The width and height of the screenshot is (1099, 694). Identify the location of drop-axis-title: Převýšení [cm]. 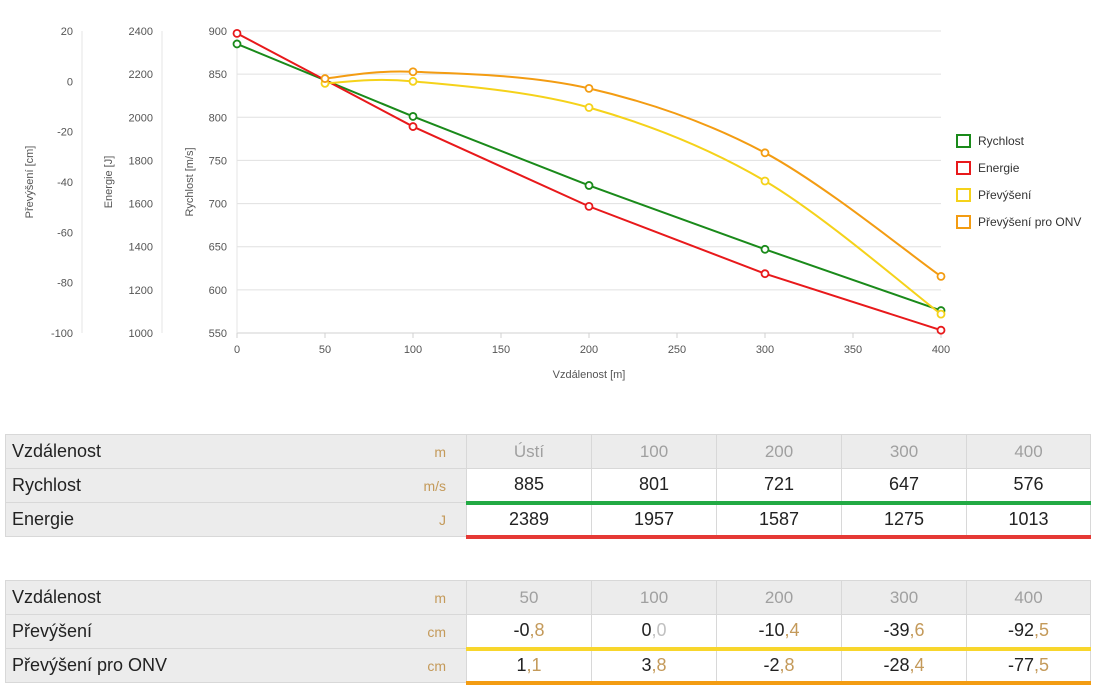
(30, 182).